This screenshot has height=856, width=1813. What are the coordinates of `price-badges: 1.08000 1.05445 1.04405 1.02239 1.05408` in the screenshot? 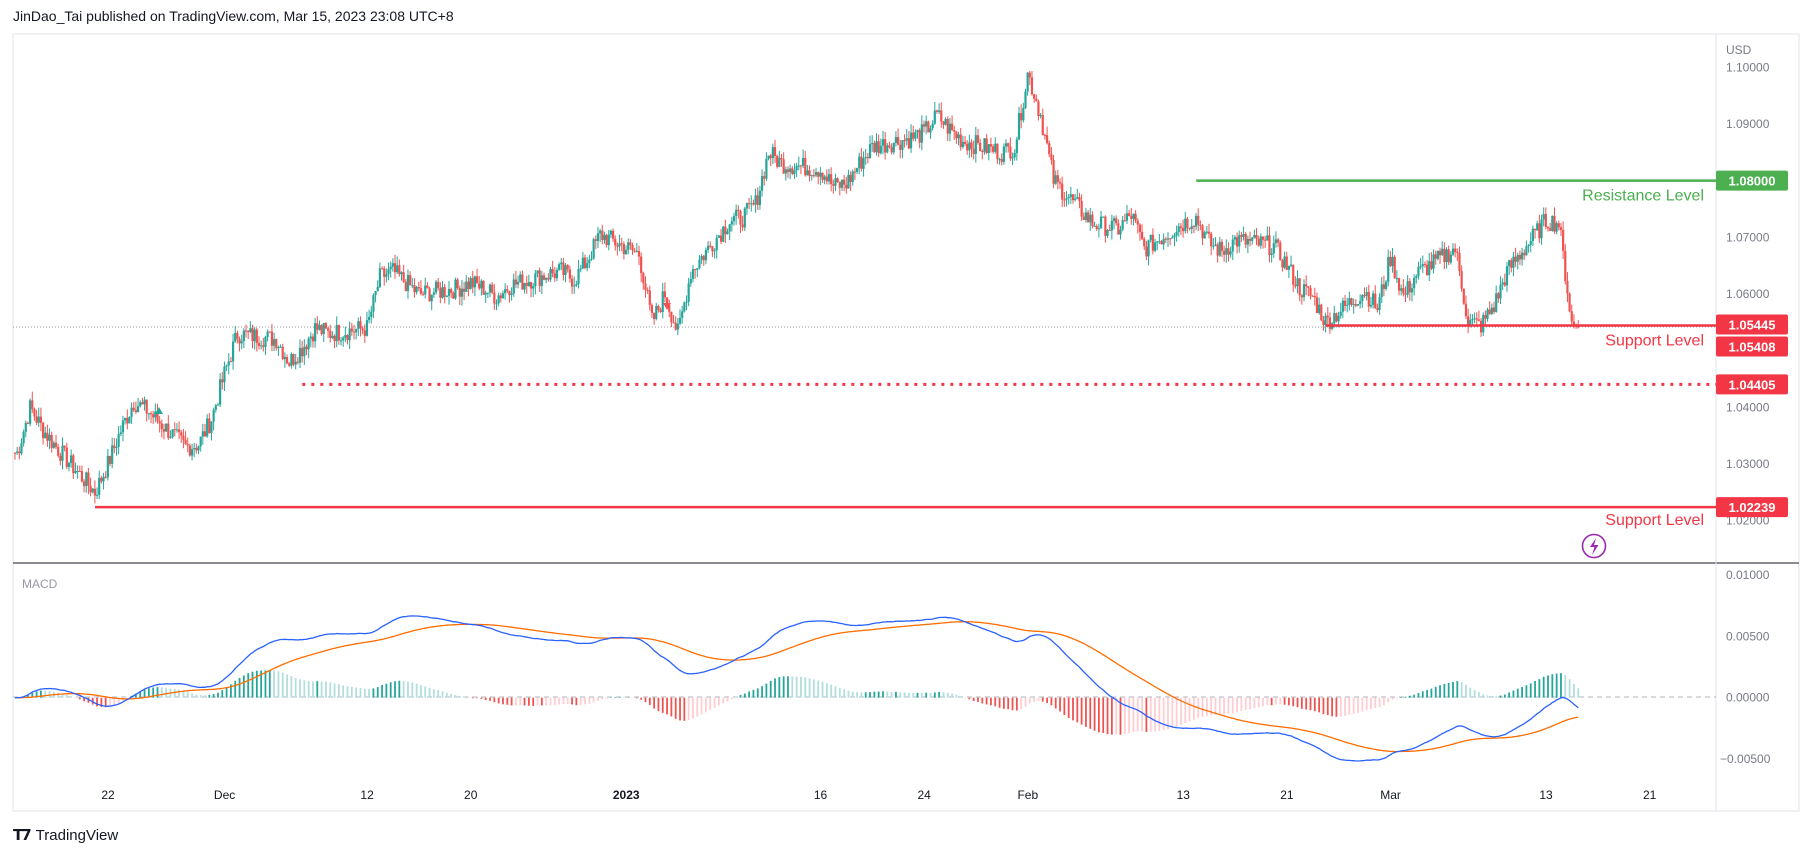 It's located at (1752, 344).